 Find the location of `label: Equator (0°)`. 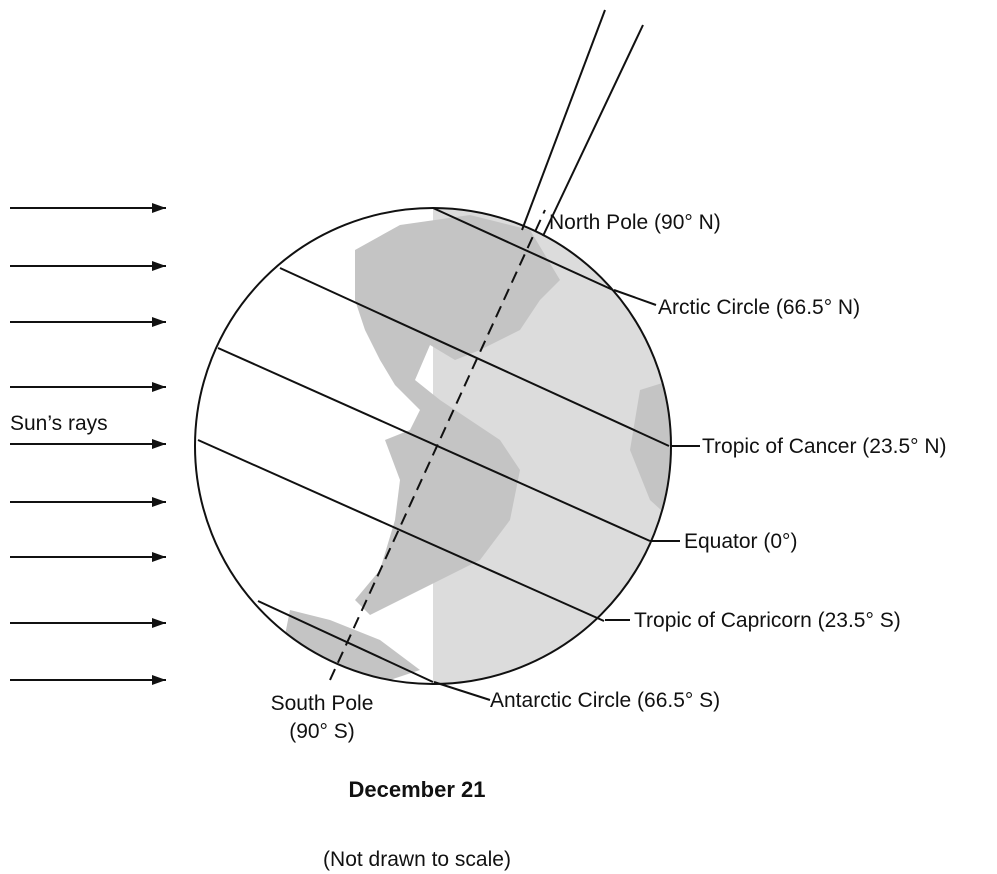

label: Equator (0°) is located at coordinates (740, 541).